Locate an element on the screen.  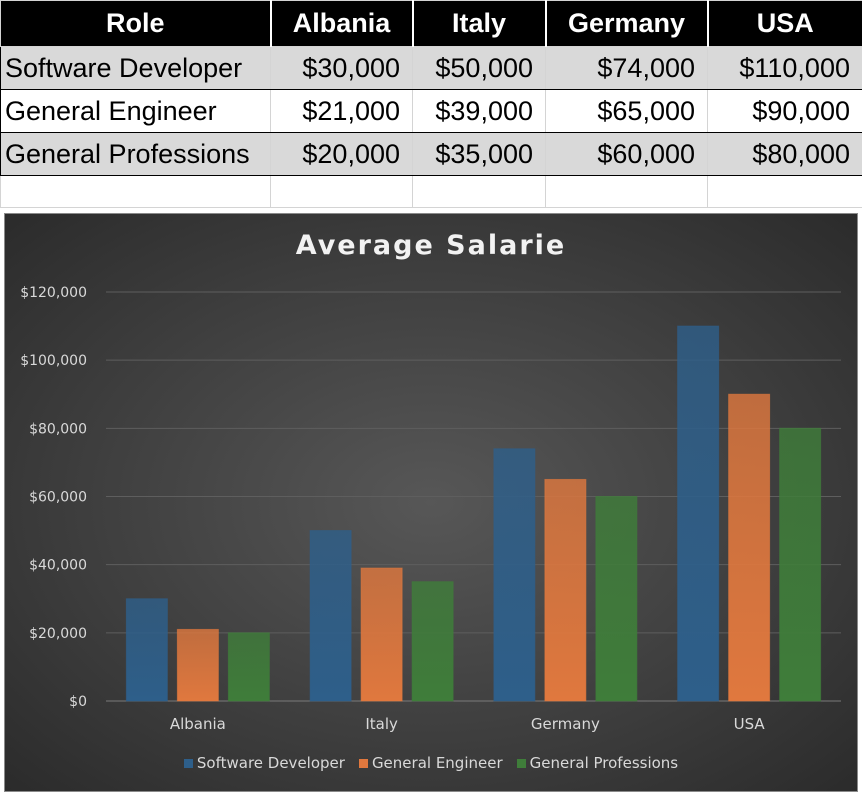
header-albania: Albania is located at coordinates (342, 23).